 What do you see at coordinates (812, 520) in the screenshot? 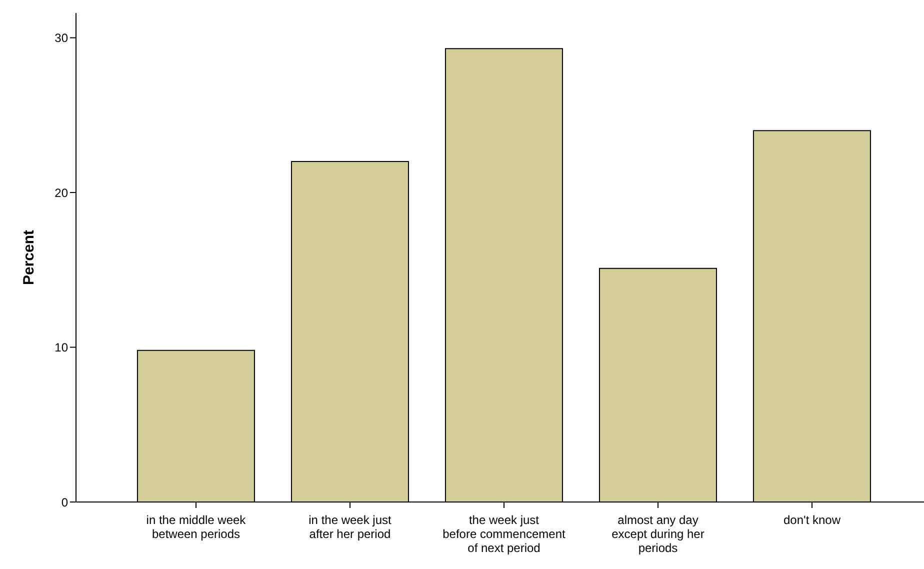
I see `x-tick-label: don't know` at bounding box center [812, 520].